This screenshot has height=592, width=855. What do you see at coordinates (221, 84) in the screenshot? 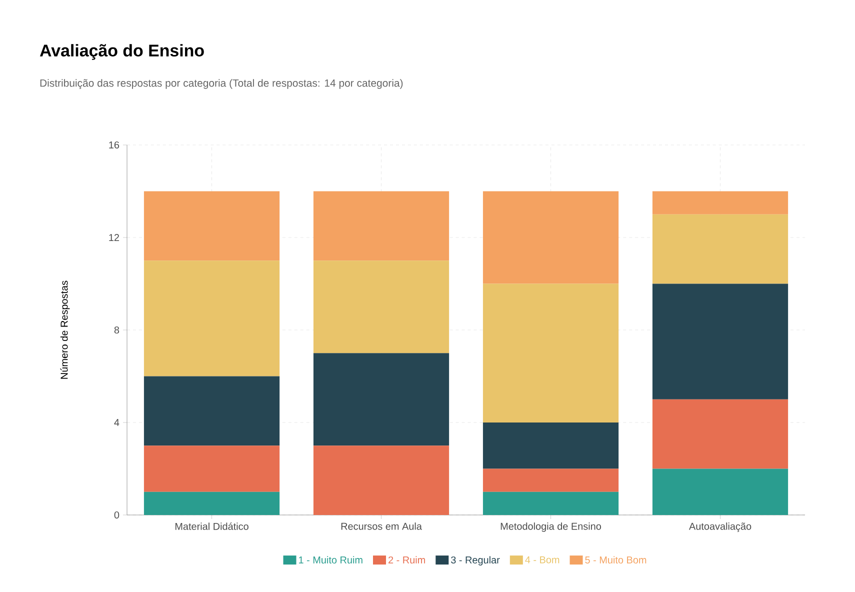
I see `chart-subtitle: Distribuição das respostas por categoria (Total de respostas: 14 por categoria)` at bounding box center [221, 84].